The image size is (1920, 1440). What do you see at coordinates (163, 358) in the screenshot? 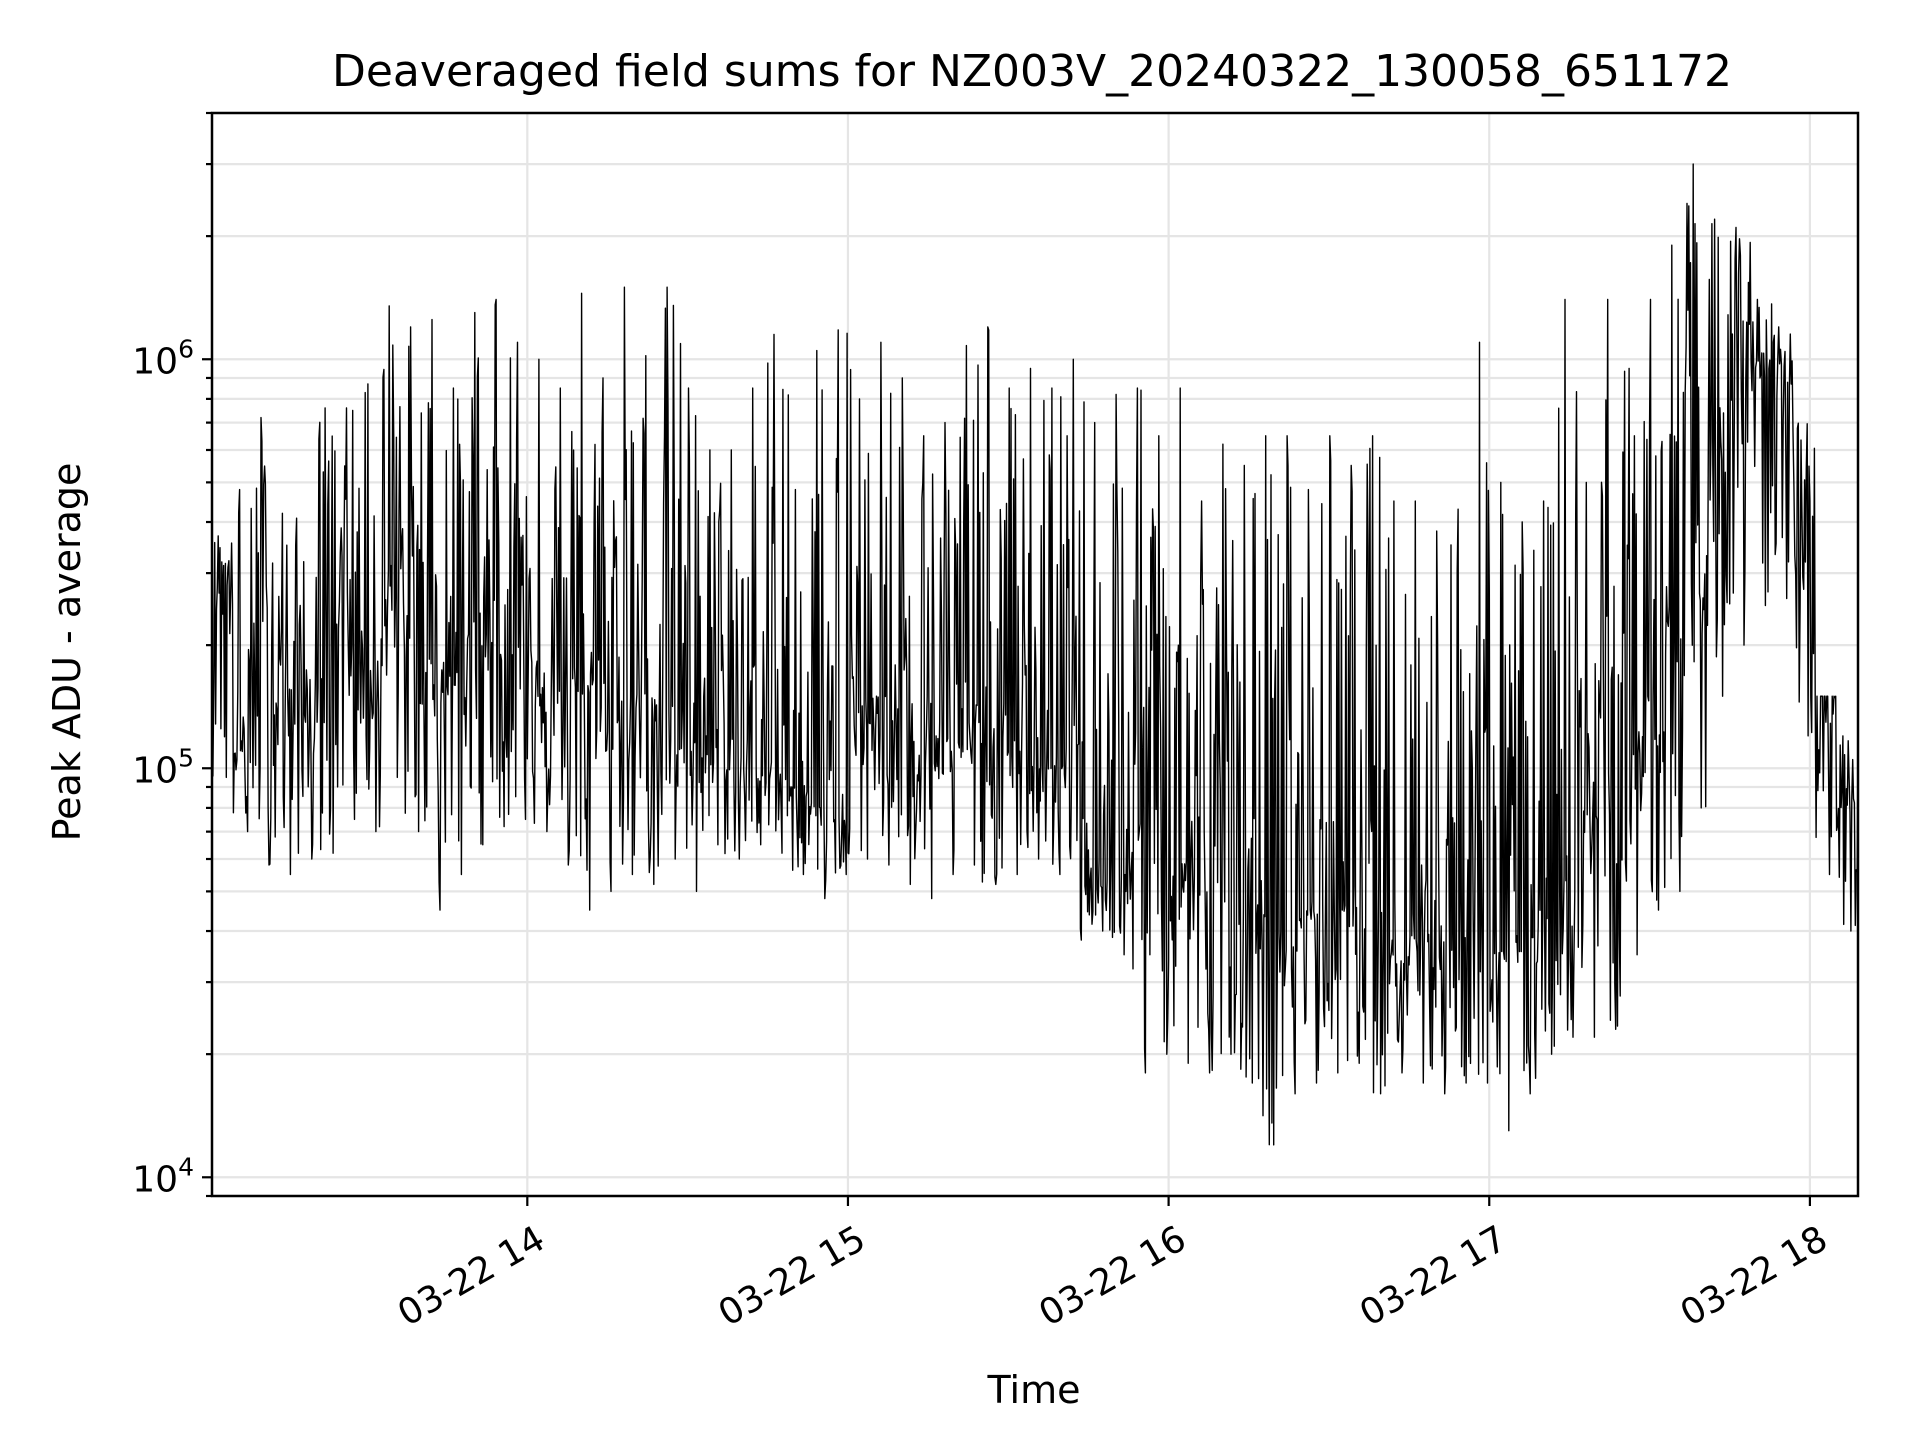
I see `y-tick-label: 10⁶` at bounding box center [163, 358].